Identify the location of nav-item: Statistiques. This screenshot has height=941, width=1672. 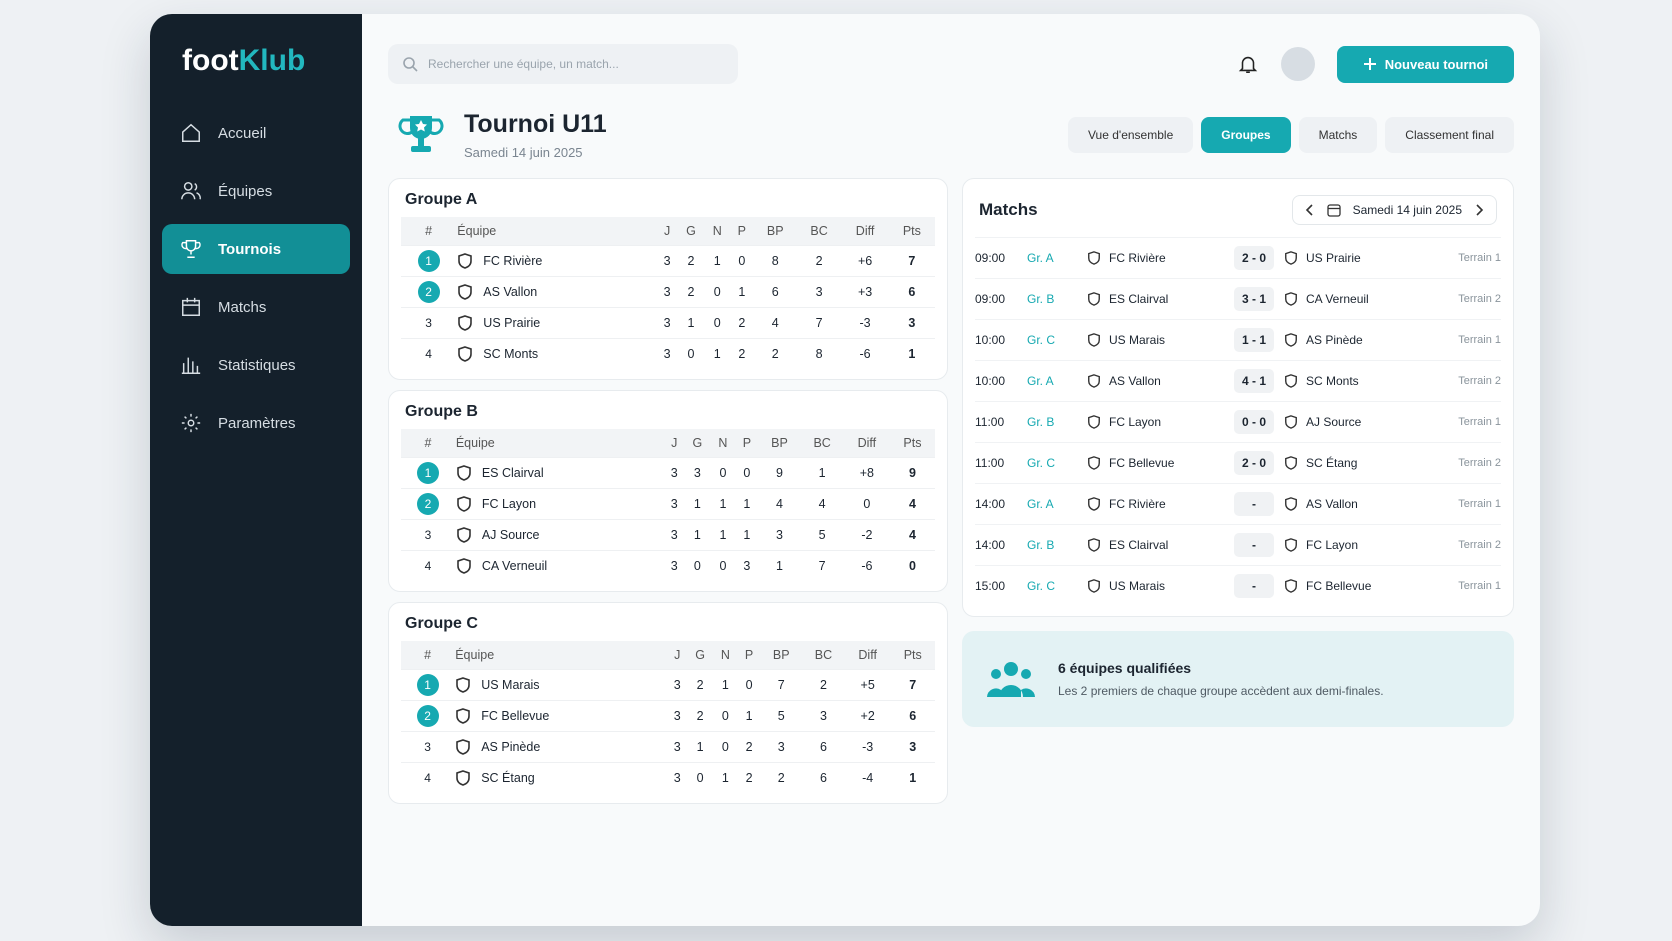
(256, 365).